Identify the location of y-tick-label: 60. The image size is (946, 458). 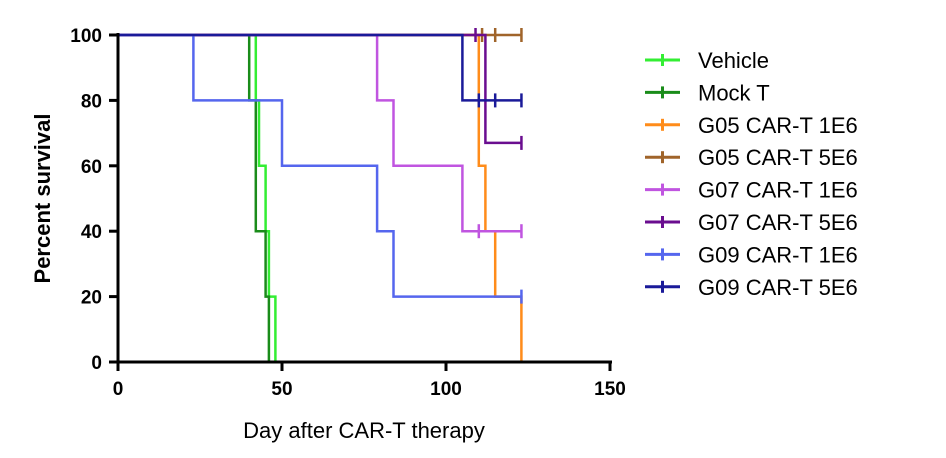
(91, 167).